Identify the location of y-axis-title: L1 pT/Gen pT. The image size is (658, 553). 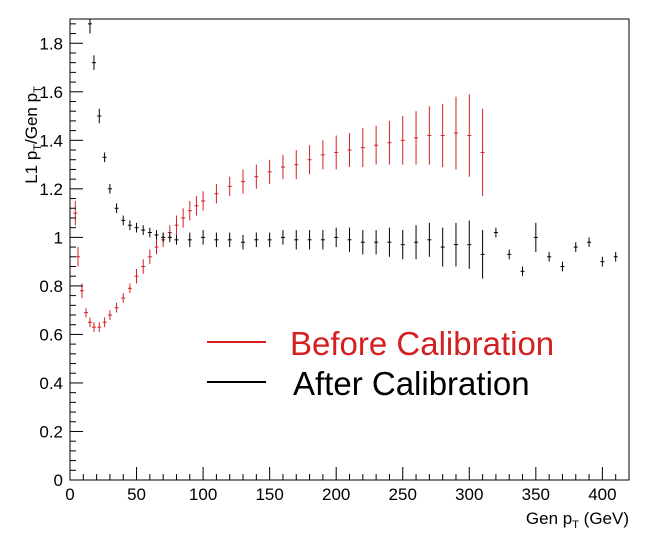
(33, 135).